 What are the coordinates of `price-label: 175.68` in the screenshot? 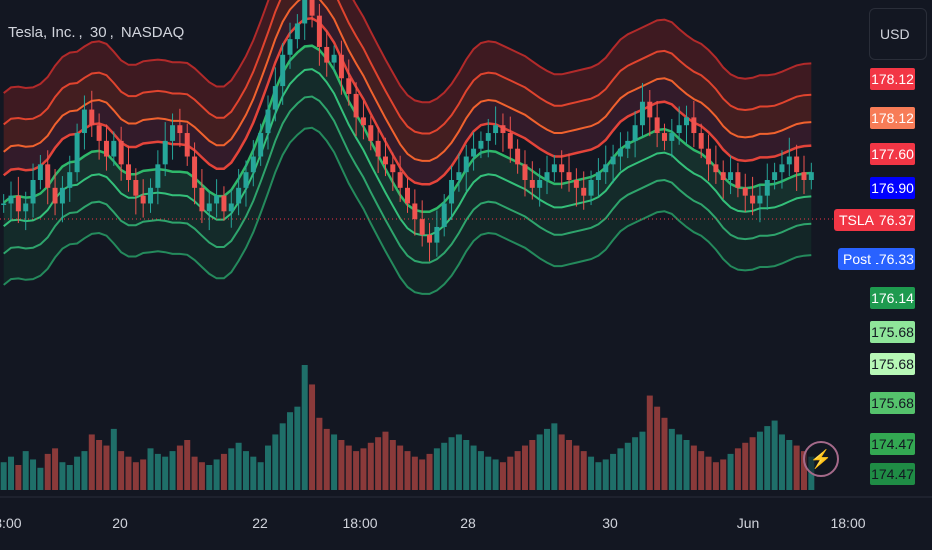 It's located at (892, 332).